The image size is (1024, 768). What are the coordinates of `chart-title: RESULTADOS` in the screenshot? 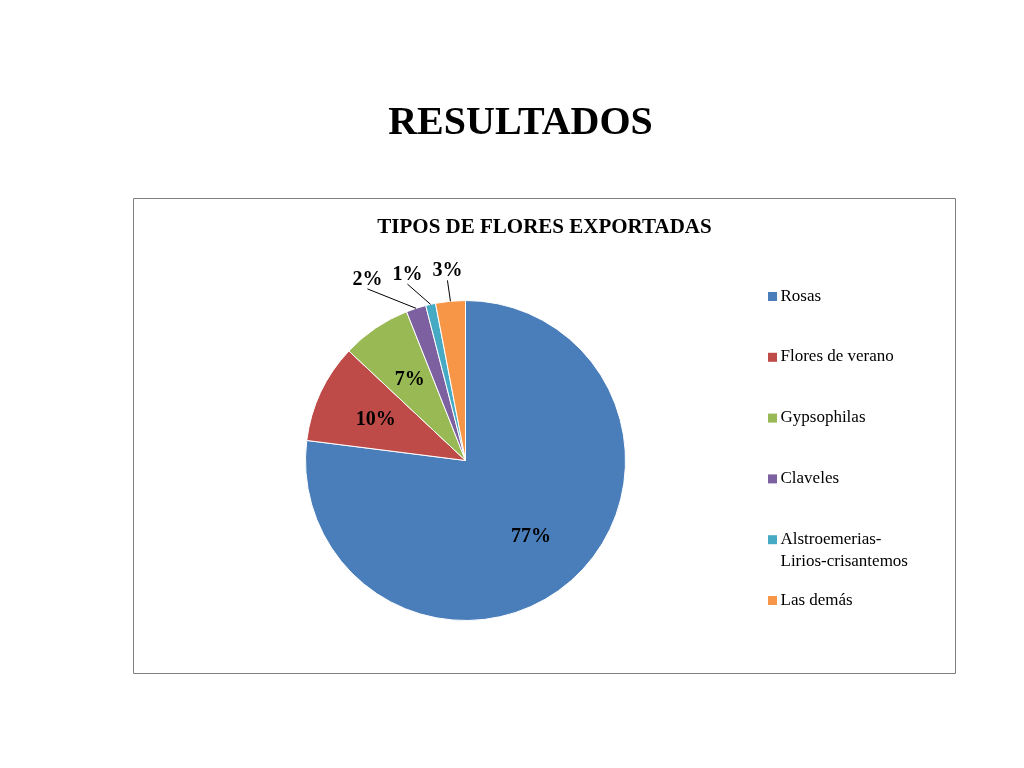 It's located at (520, 120).